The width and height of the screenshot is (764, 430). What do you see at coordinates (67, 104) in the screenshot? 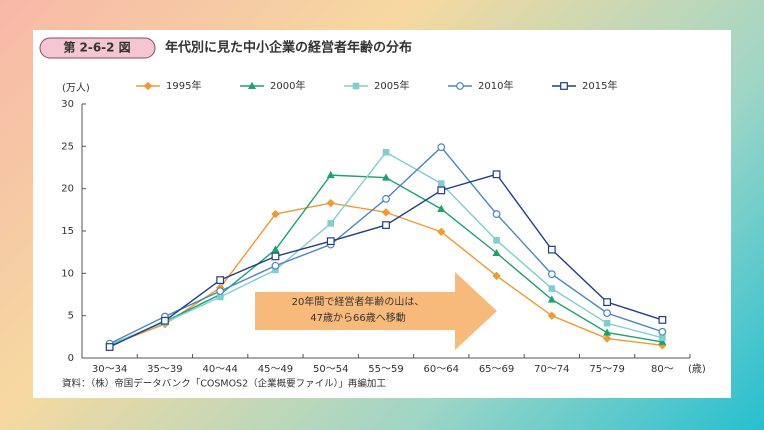
I see `y-tick-label: 30` at bounding box center [67, 104].